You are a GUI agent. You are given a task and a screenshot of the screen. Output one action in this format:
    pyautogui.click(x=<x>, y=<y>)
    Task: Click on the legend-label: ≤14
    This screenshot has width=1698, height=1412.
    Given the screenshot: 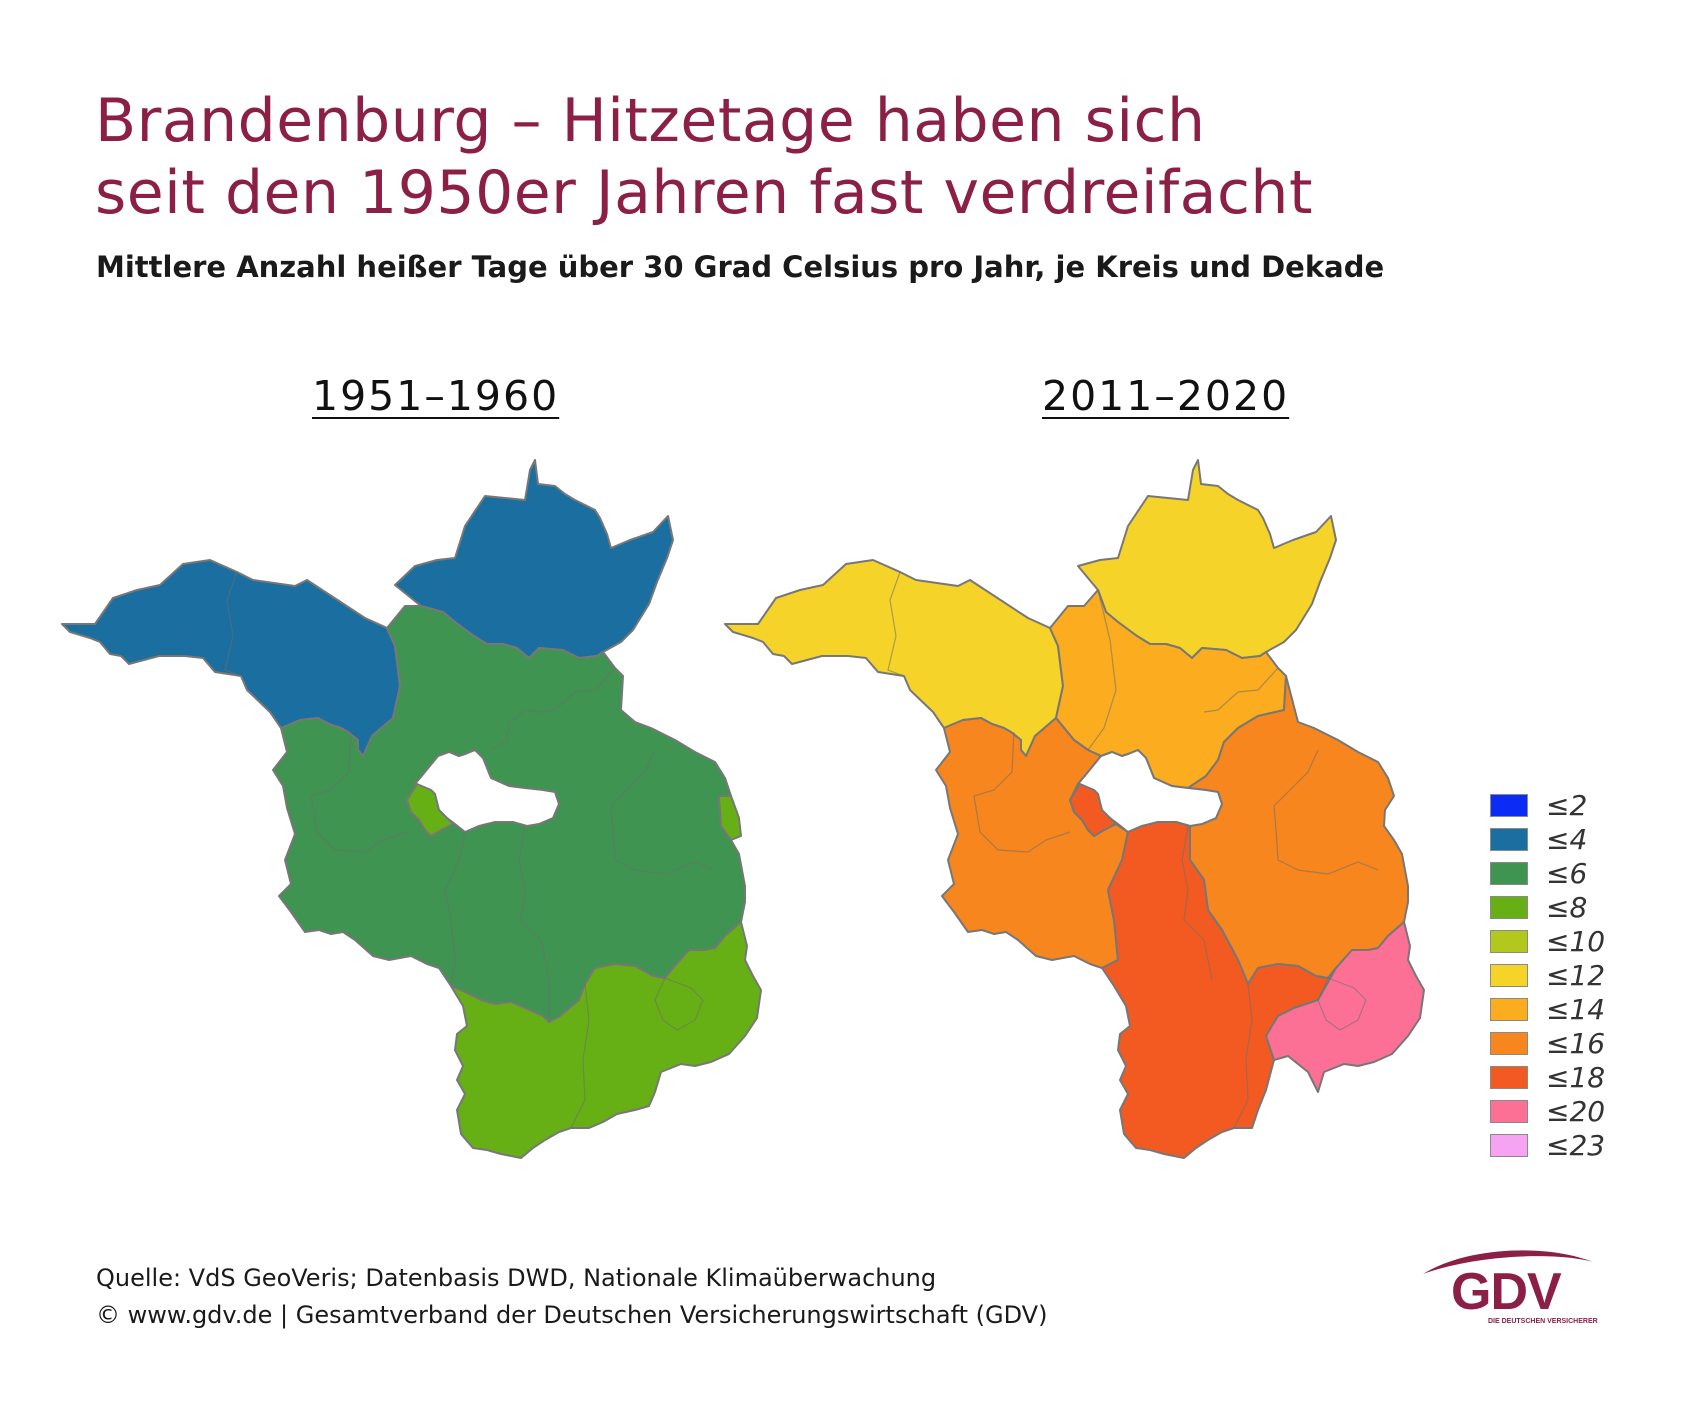 What is the action you would take?
    pyautogui.click(x=1576, y=1009)
    